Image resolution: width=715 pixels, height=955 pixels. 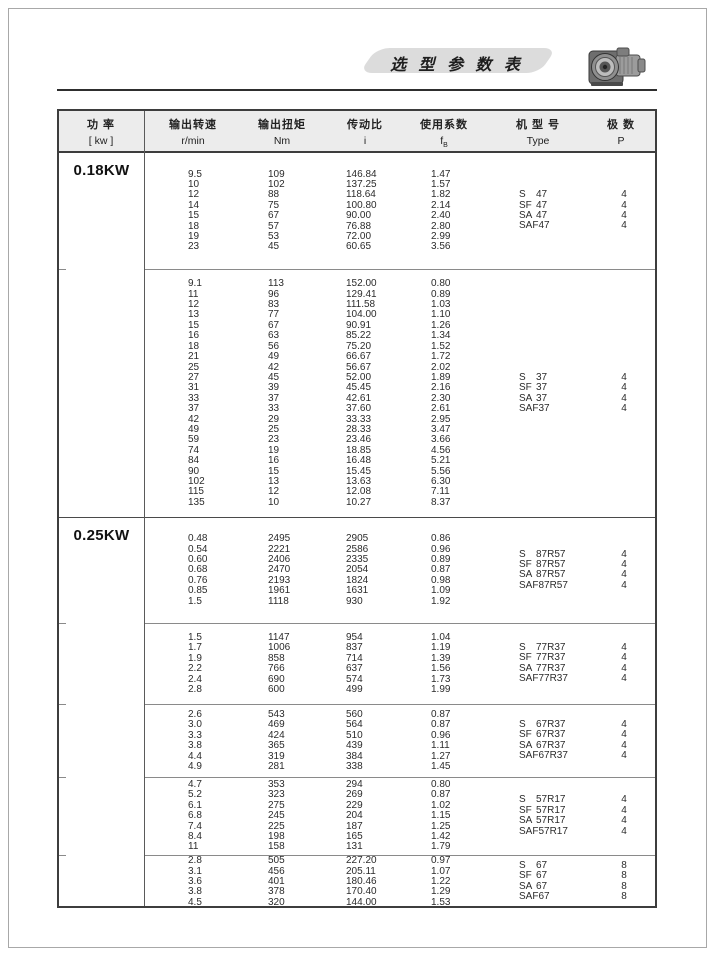 I want to click on table-row: 9.5 109 146.84 1.47, so click(x=421, y=174).